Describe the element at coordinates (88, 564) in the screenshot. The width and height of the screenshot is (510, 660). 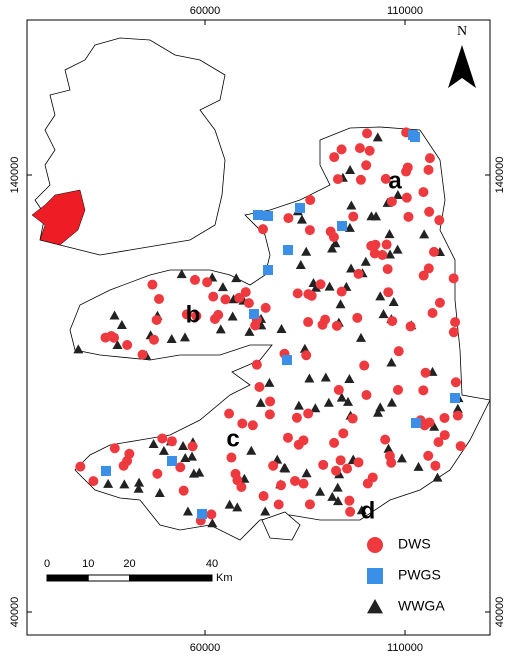
I see `scale-bar-label: 10` at that location.